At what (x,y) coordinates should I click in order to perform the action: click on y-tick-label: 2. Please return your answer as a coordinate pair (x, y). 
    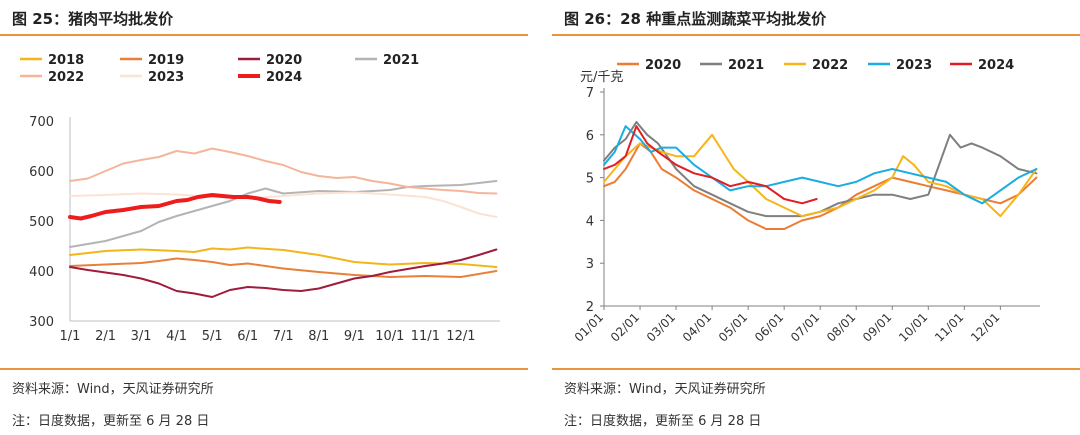
    Looking at the image, I should click on (590, 307).